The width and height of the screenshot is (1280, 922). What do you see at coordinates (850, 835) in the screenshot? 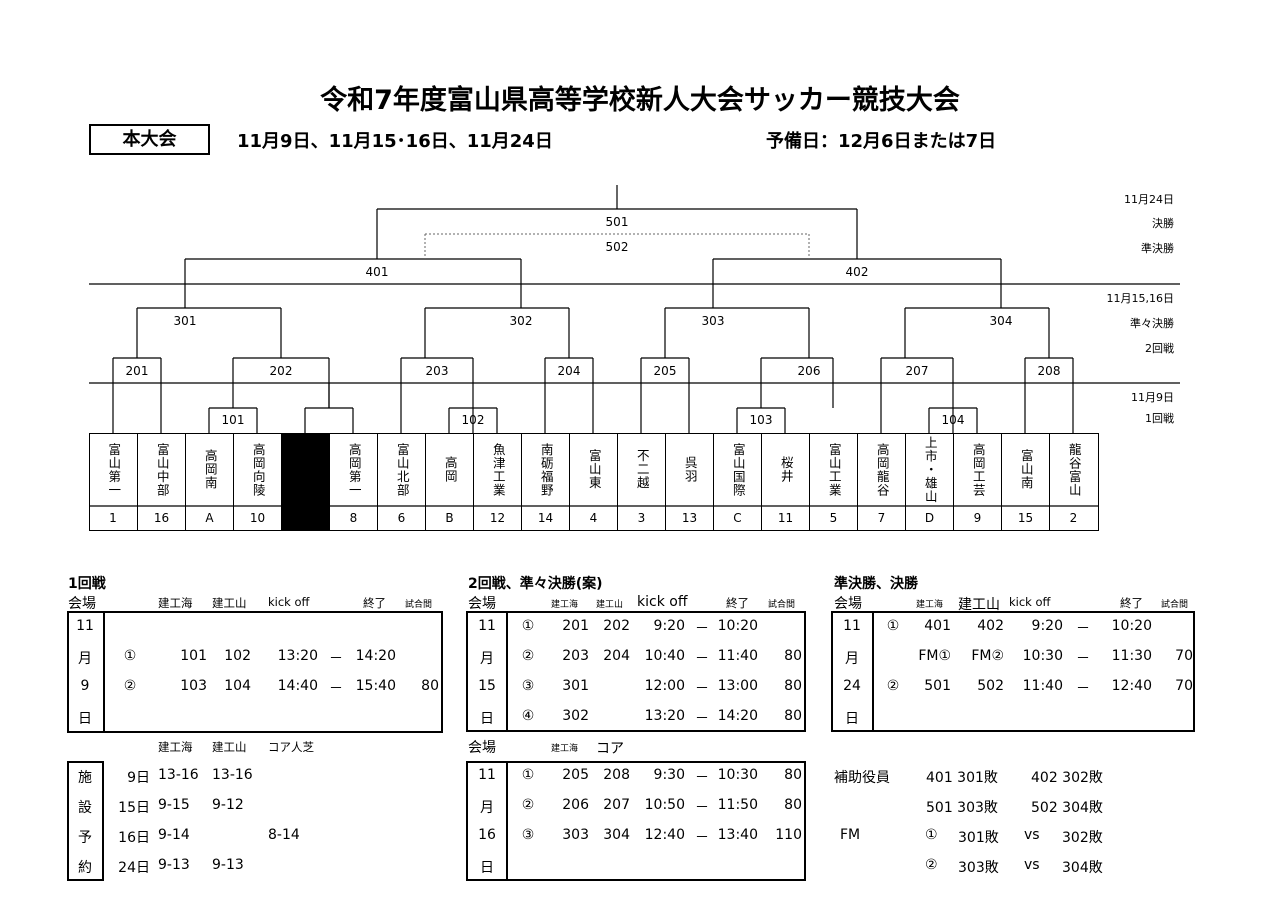
I see `fm-label: FM` at bounding box center [850, 835].